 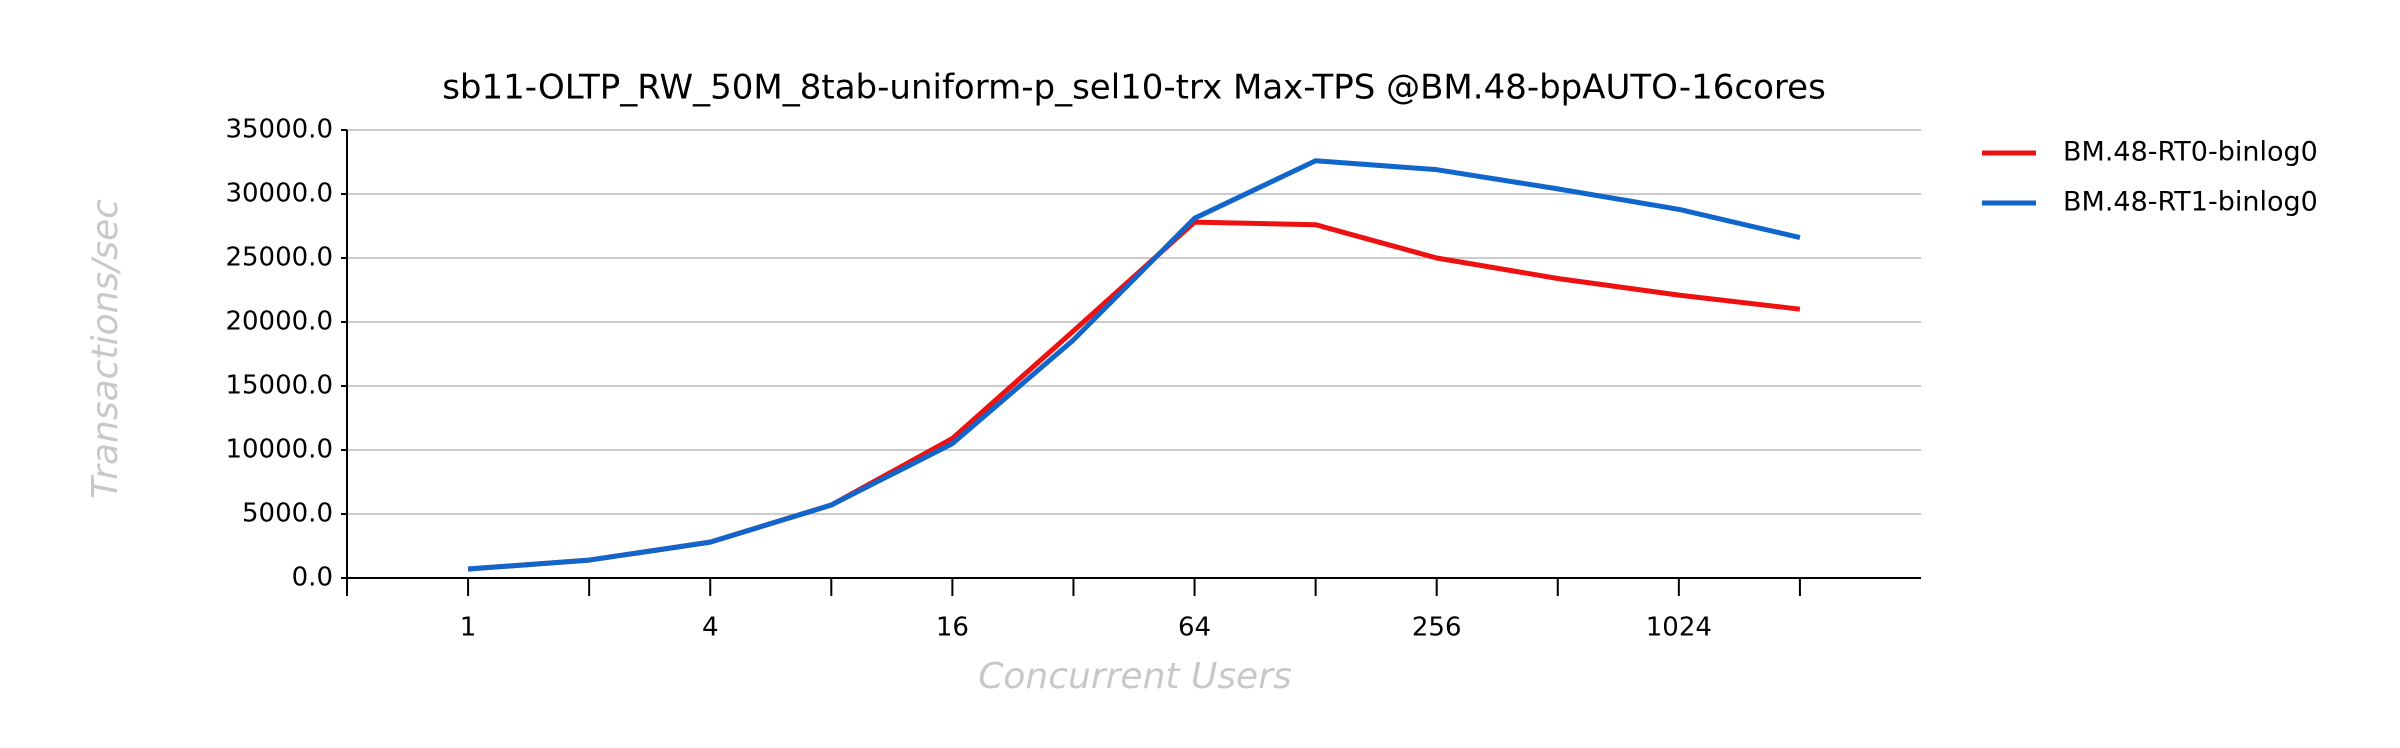 I want to click on y-axis-label: Transactions/sec, so click(x=105, y=349).